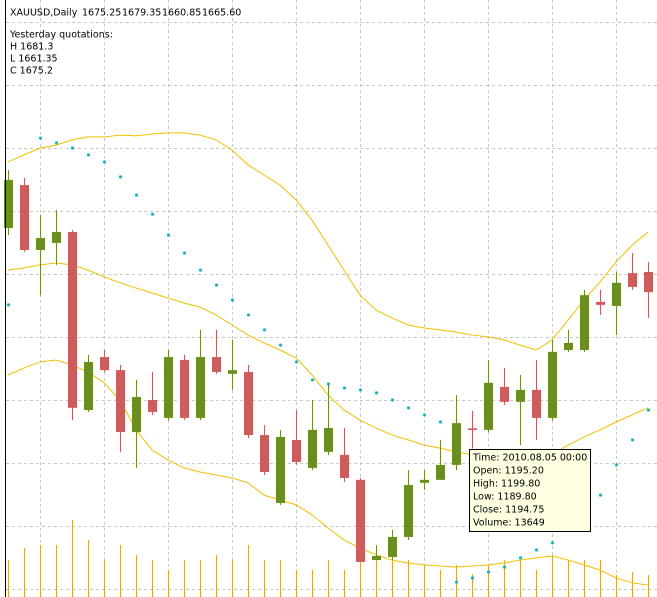  I want to click on info-line: H 1681.3, so click(31, 47).